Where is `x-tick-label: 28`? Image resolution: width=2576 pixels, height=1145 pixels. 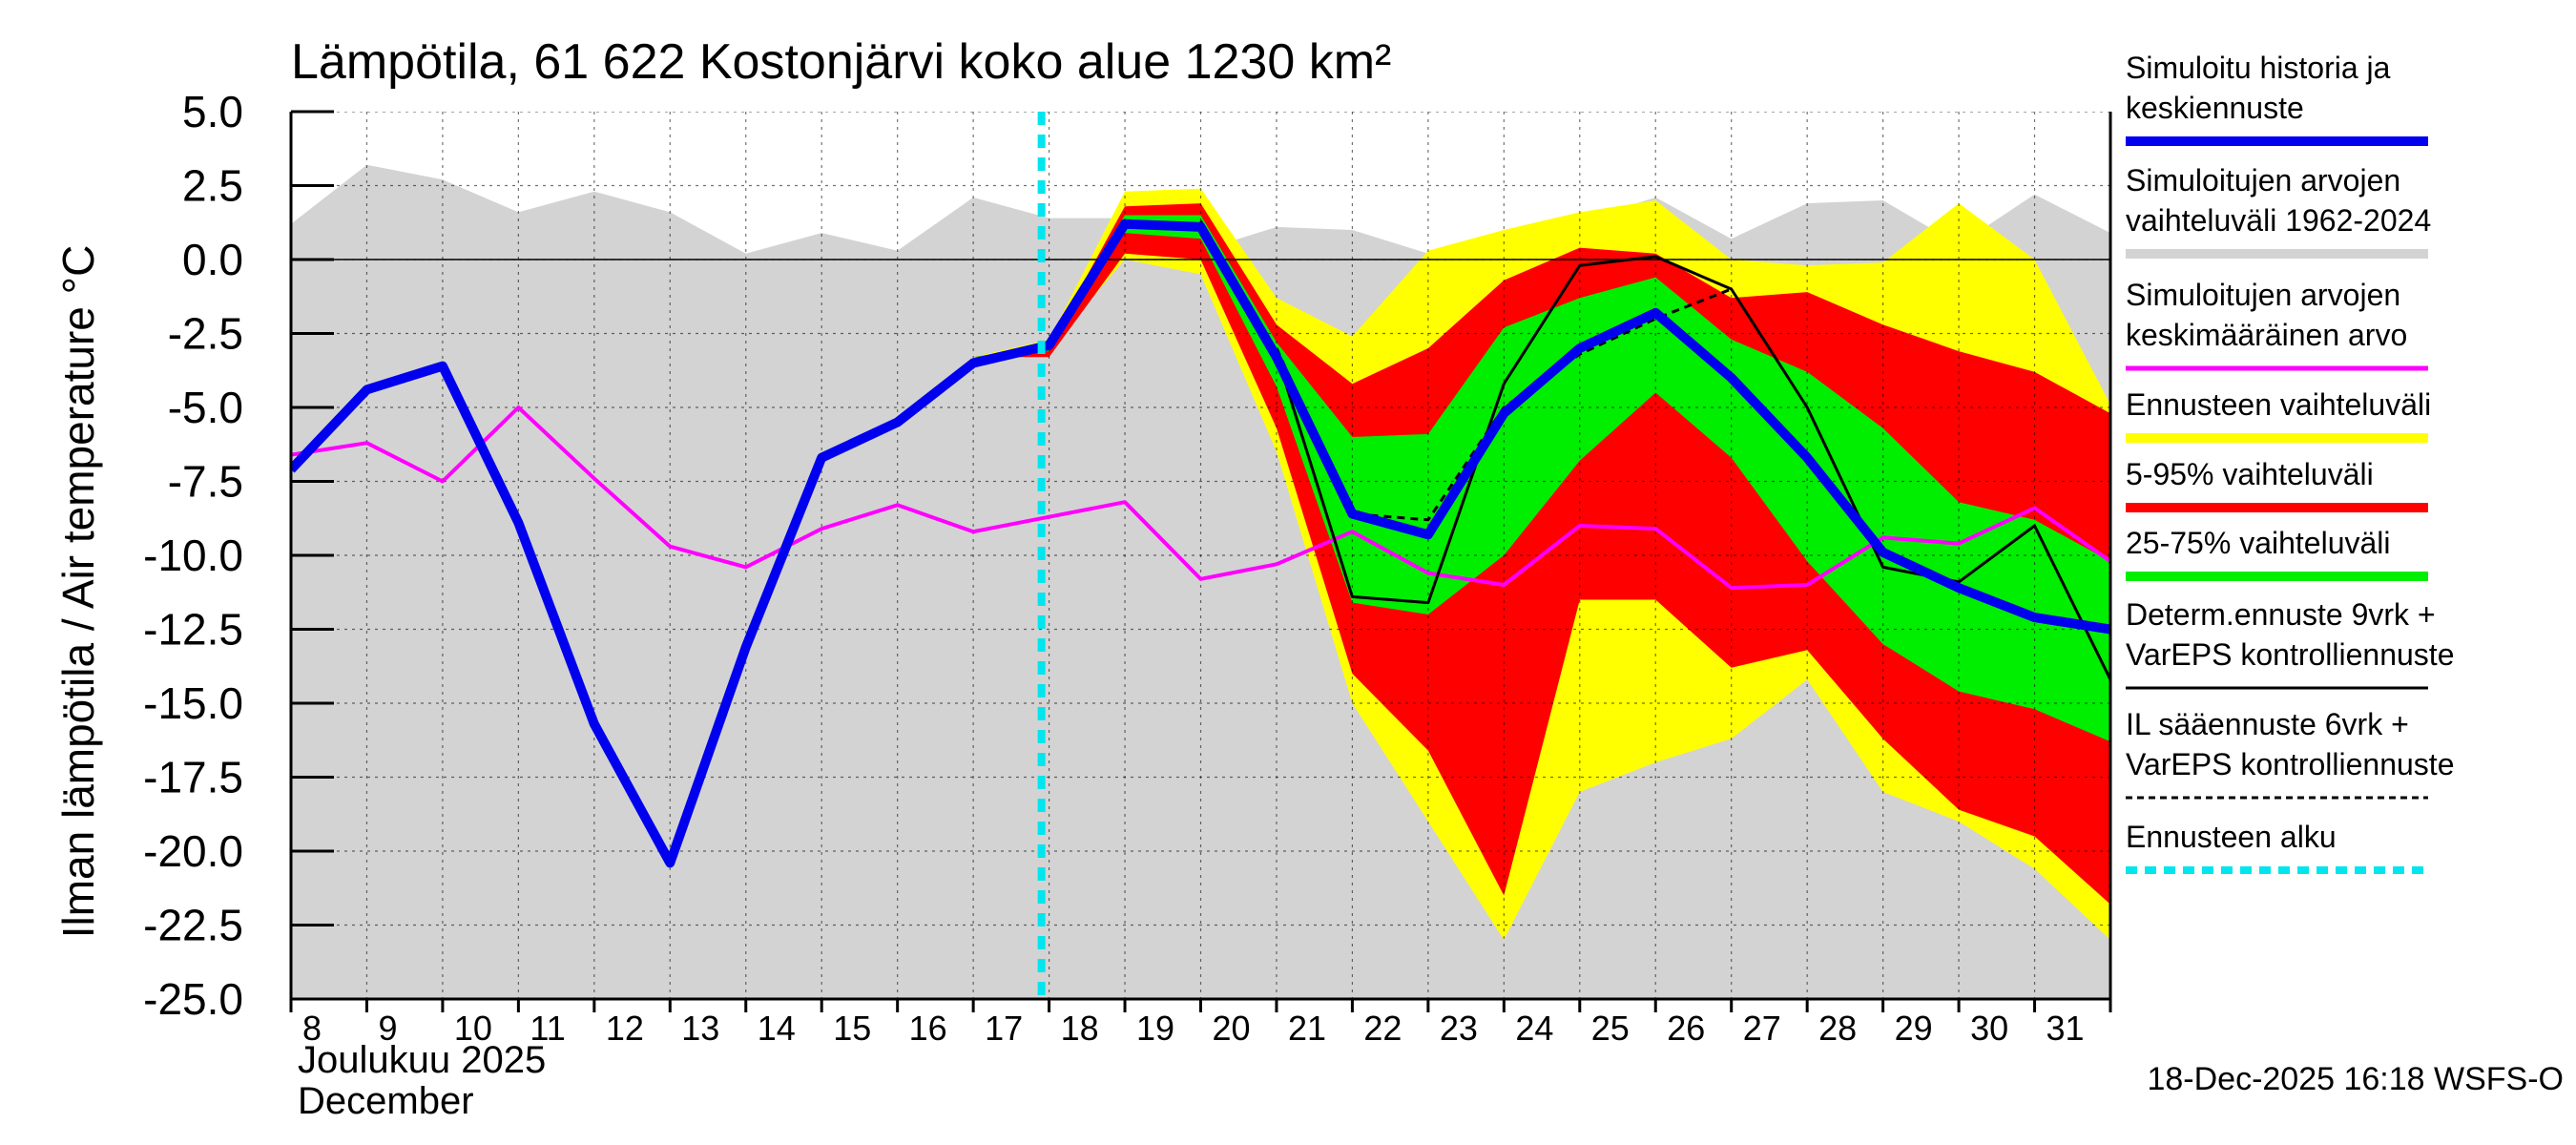
x-tick-label: 28 is located at coordinates (1837, 1029).